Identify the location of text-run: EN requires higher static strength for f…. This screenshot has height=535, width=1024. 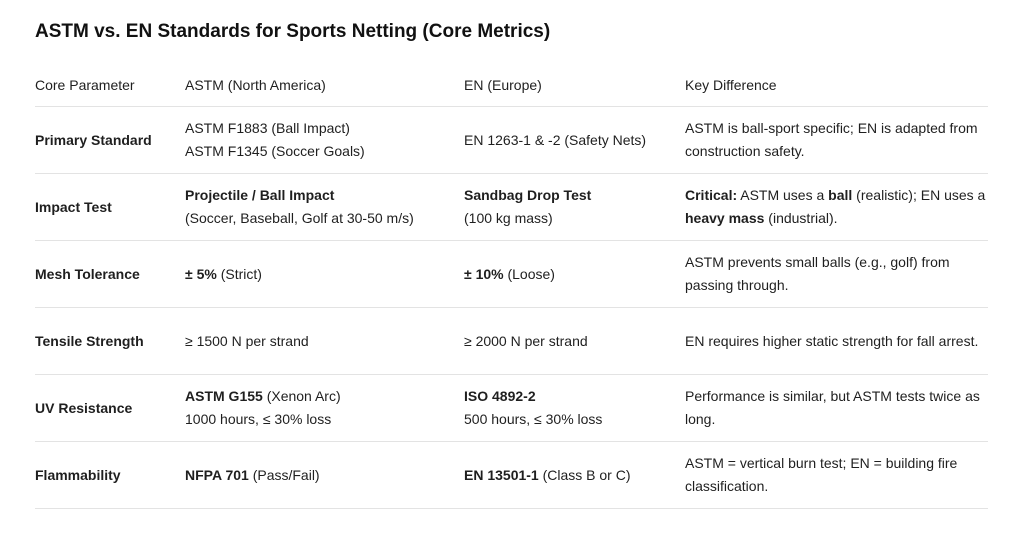
(832, 340).